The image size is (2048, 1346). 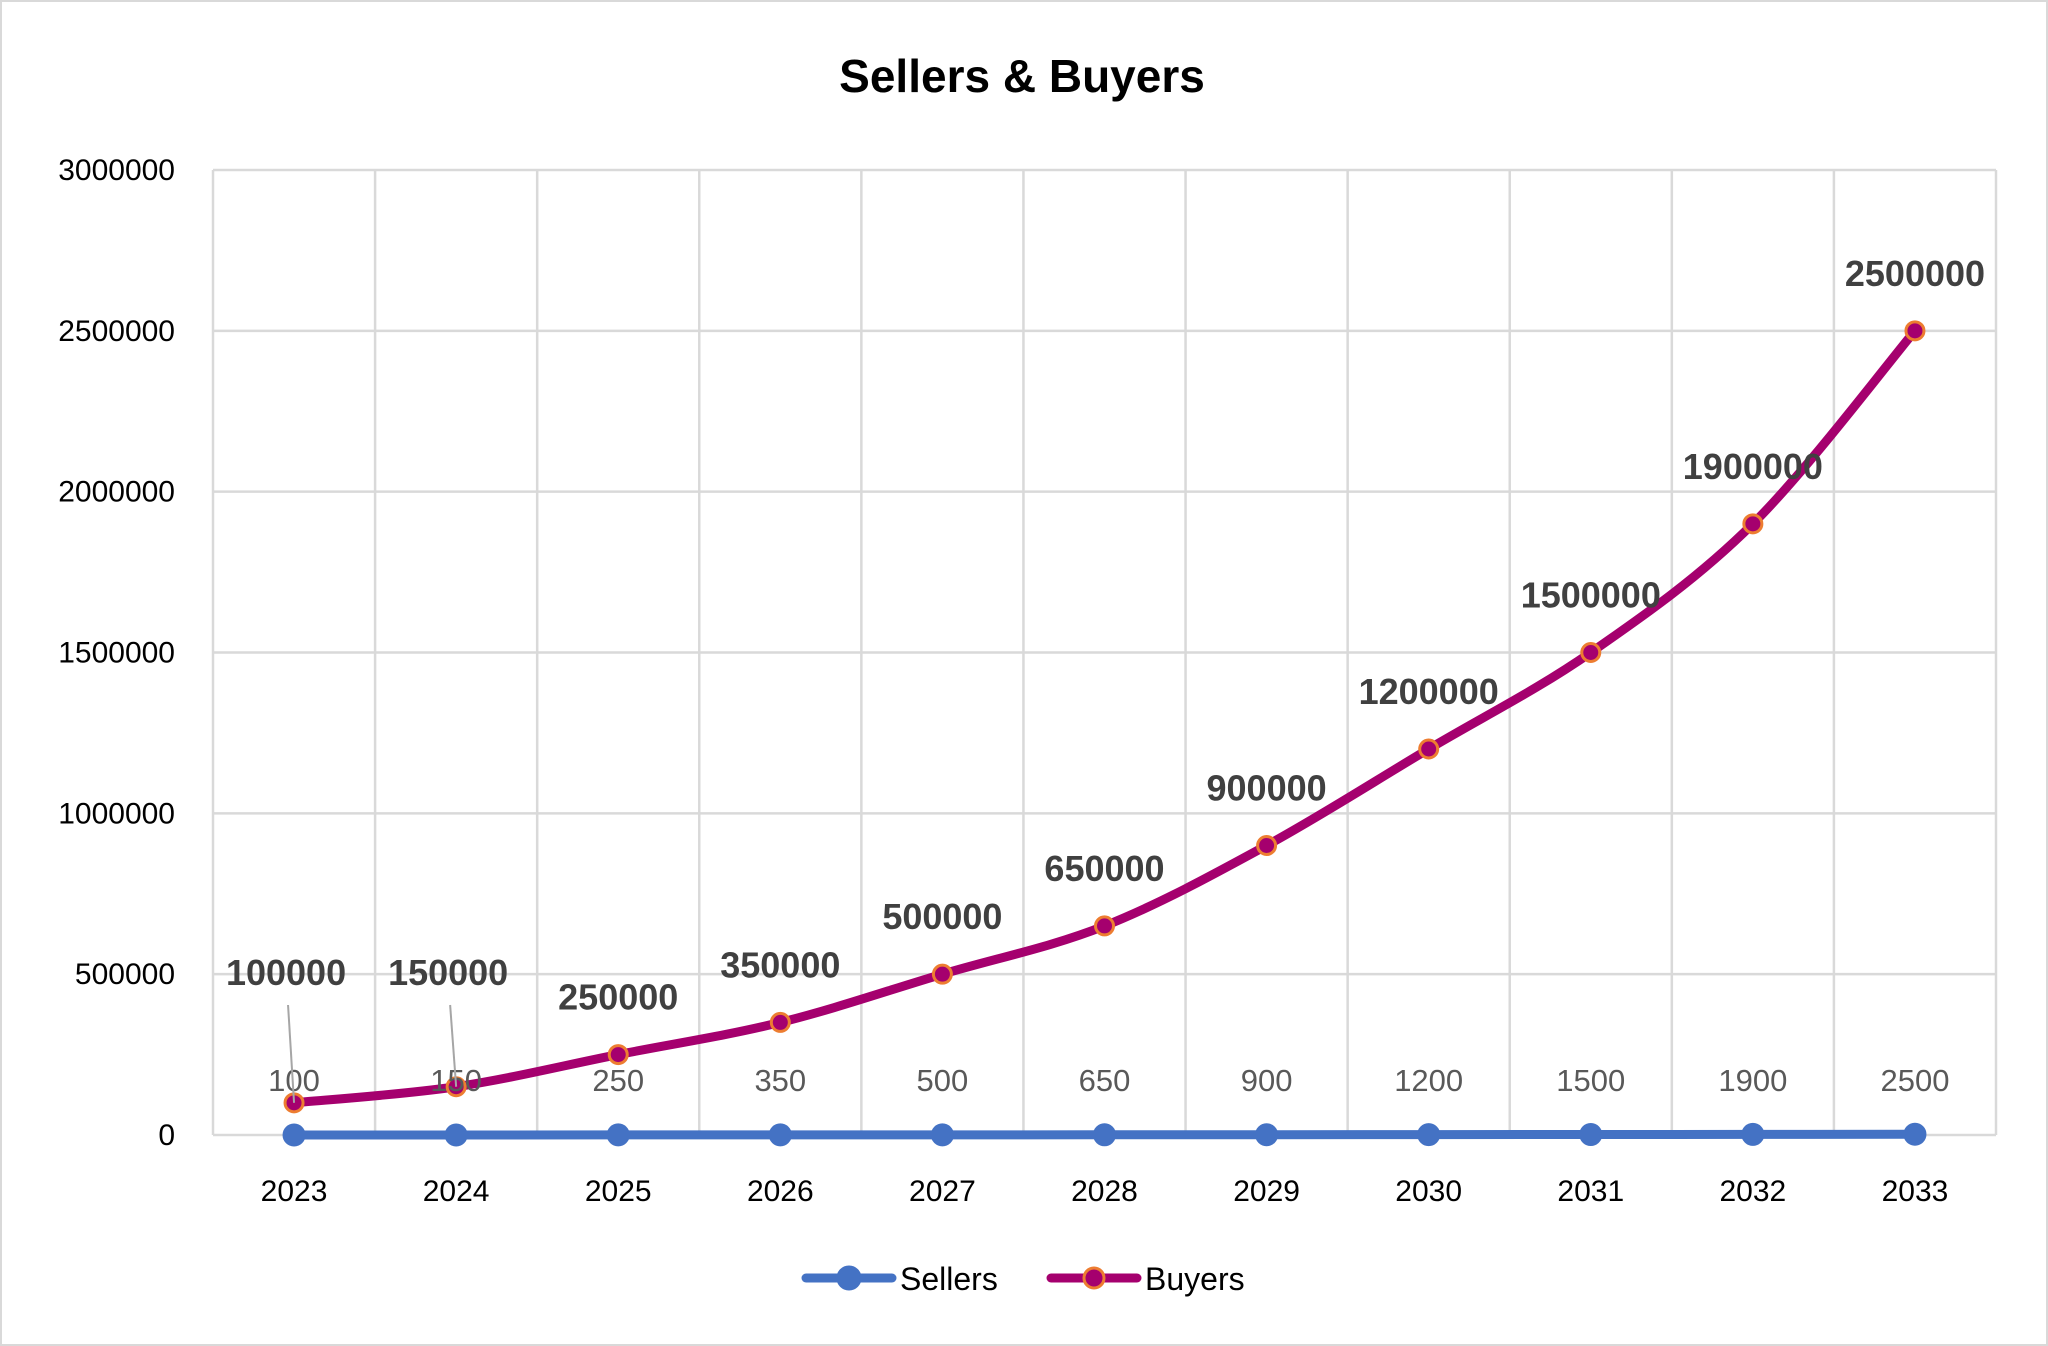 I want to click on data-label-buyers: 1200000, so click(x=1429, y=691).